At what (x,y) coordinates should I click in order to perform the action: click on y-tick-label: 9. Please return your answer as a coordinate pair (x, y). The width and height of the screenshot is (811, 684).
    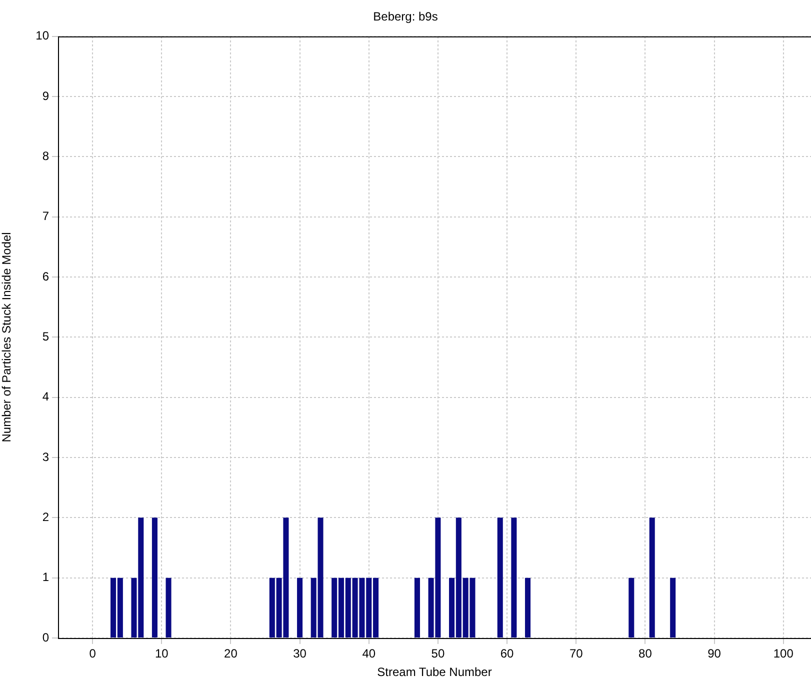
    Looking at the image, I should click on (46, 95).